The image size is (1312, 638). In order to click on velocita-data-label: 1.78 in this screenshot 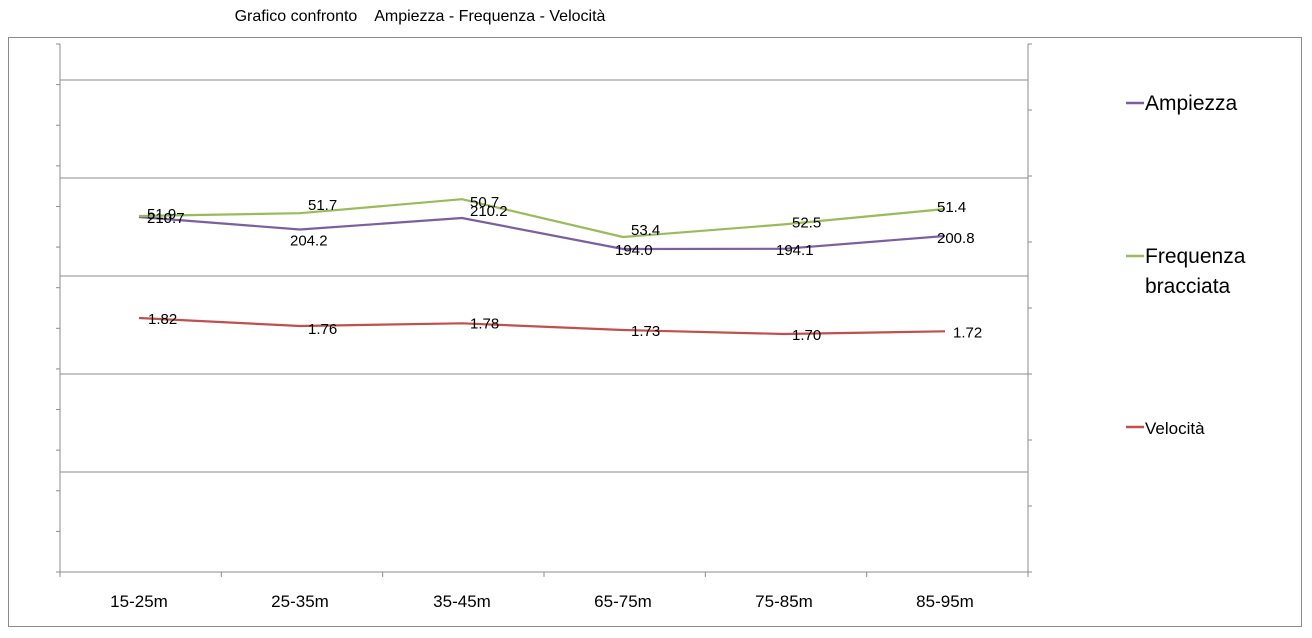, I will do `click(484, 323)`.